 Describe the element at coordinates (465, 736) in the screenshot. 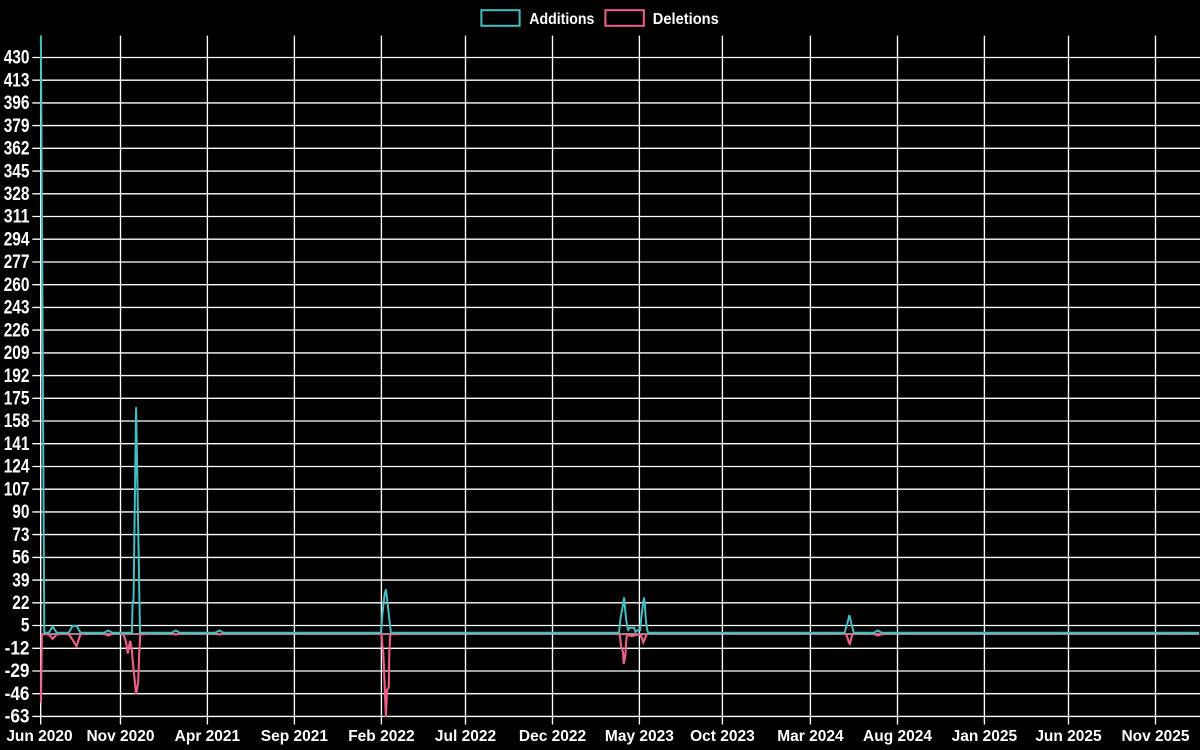

I see `svg-text: Jul 2022` at that location.